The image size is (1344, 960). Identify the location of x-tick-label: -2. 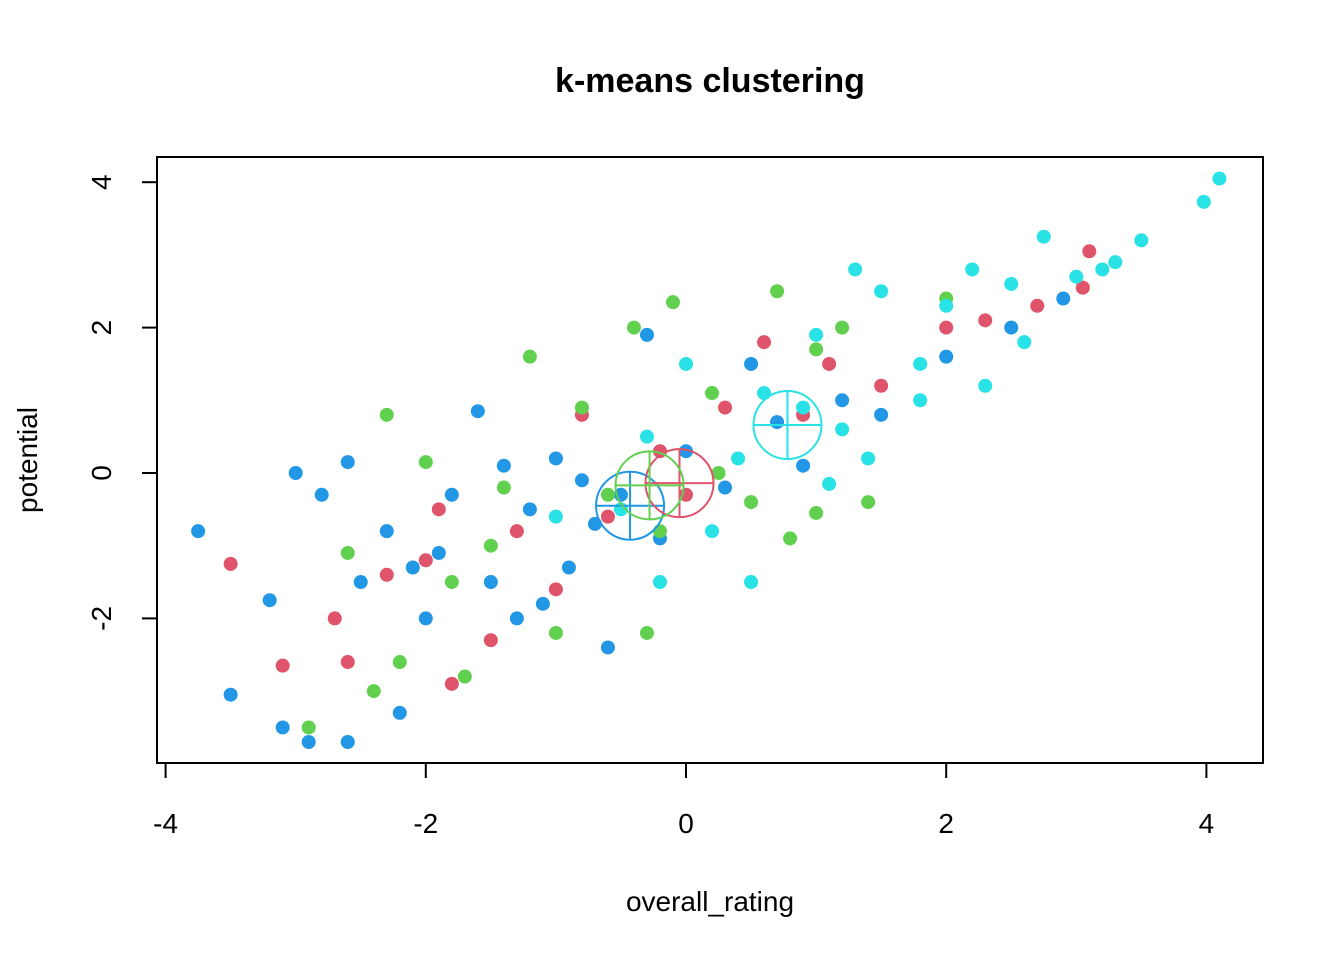
(425, 823).